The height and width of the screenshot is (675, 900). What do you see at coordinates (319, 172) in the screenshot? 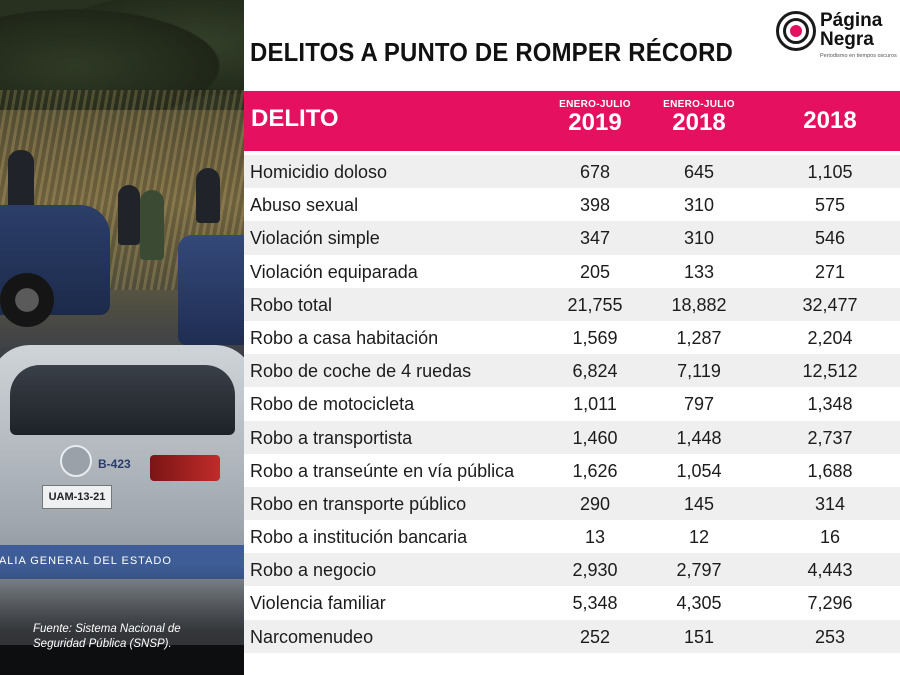
I see `cell-delito: Homicidio doloso` at bounding box center [319, 172].